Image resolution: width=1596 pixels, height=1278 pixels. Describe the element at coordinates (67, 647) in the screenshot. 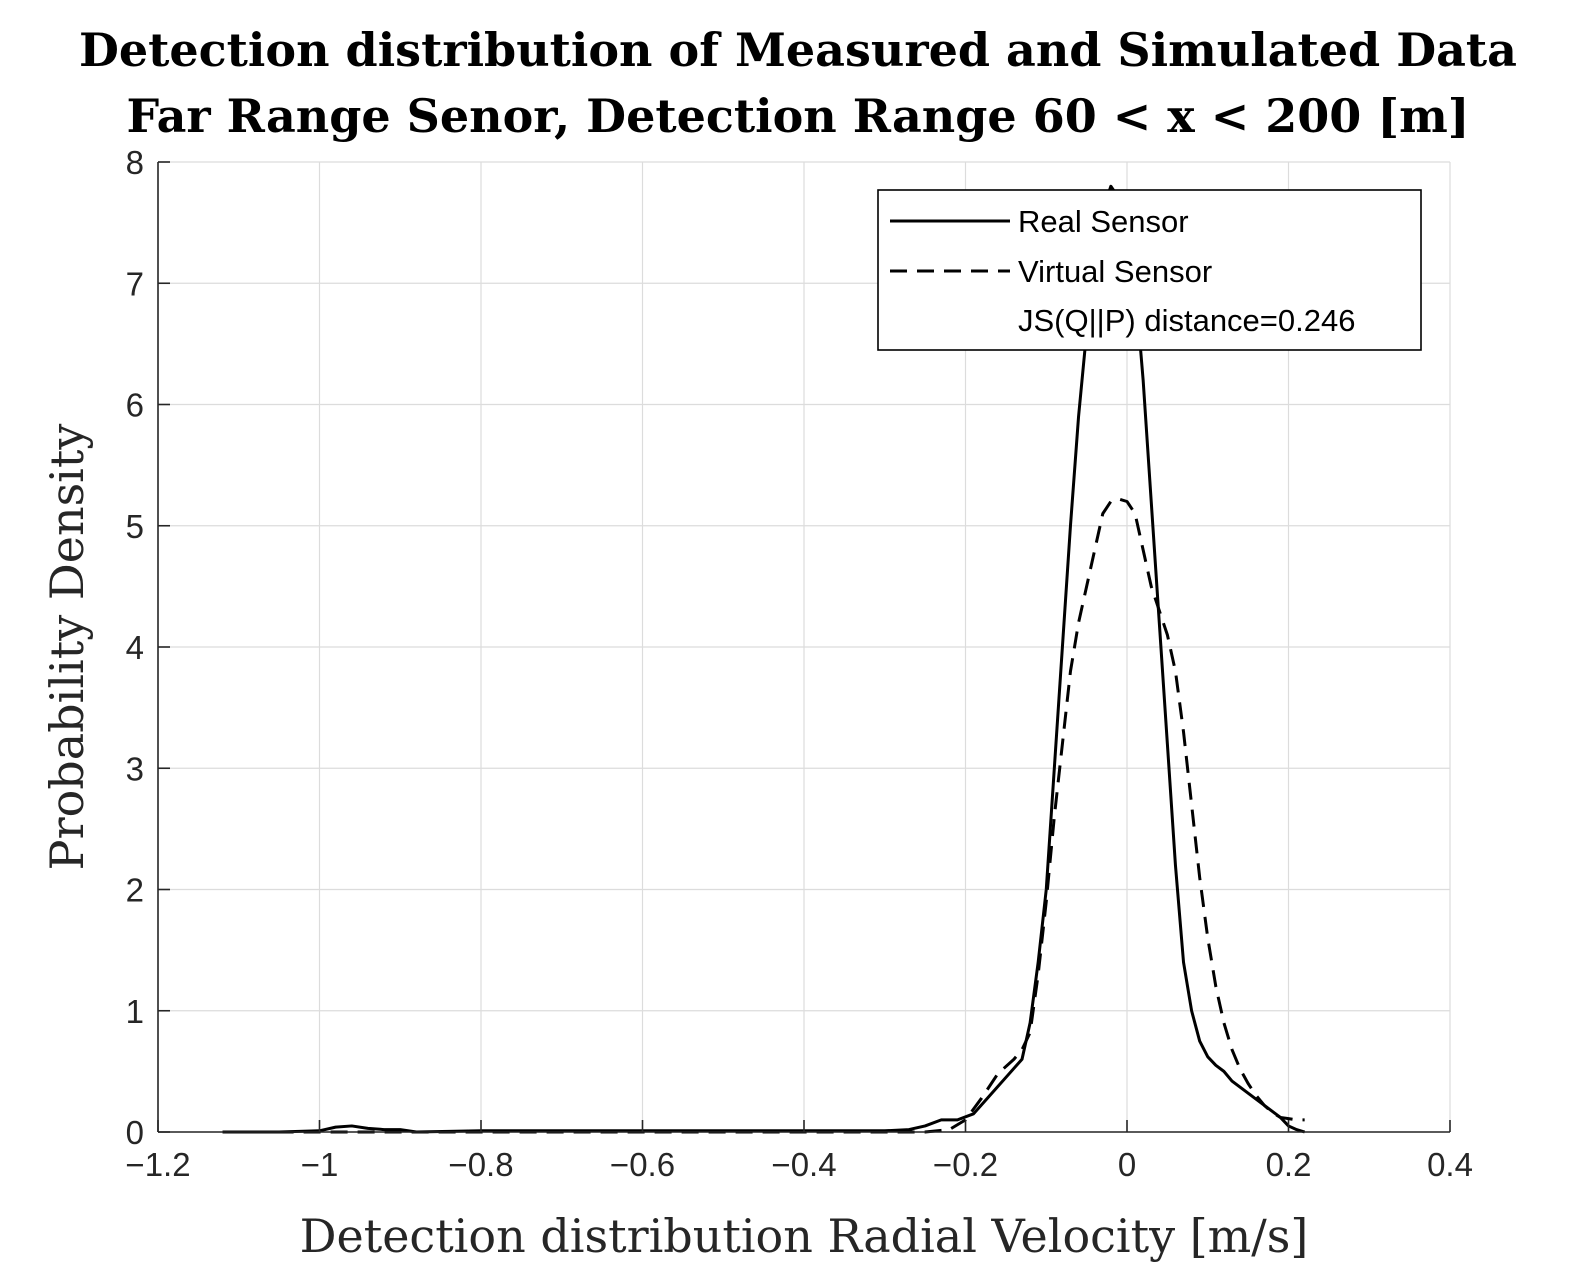

I see `y-axis-label: Probability Density` at that location.